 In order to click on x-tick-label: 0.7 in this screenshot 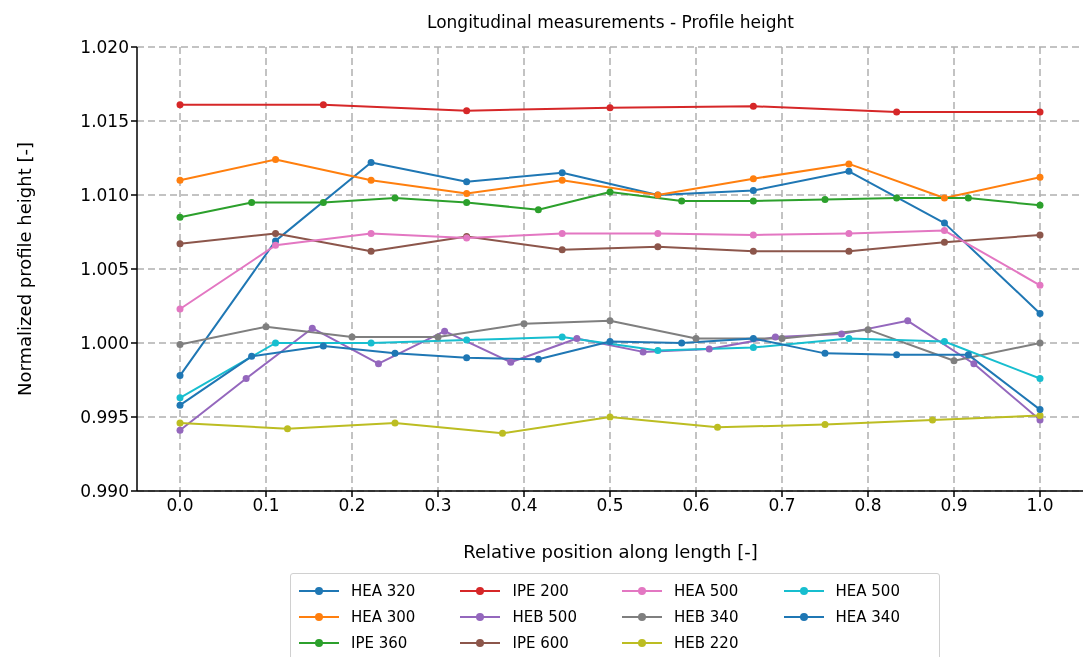, I will do `click(782, 505)`.